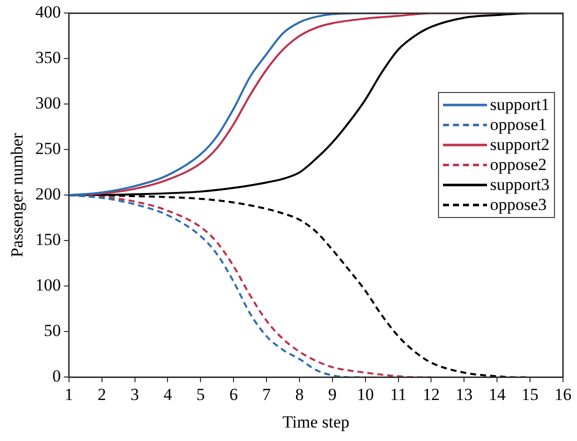  Describe the element at coordinates (102, 394) in the screenshot. I see `x-tick-label: 2` at that location.